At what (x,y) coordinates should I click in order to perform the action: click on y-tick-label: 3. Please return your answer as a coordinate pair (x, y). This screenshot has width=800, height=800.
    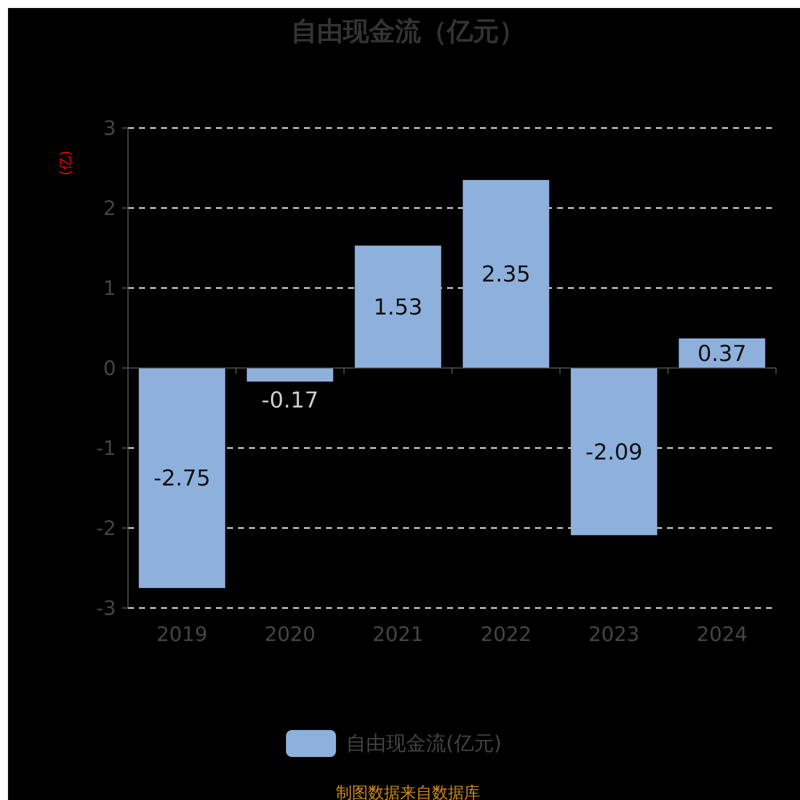
    Looking at the image, I should click on (109, 128).